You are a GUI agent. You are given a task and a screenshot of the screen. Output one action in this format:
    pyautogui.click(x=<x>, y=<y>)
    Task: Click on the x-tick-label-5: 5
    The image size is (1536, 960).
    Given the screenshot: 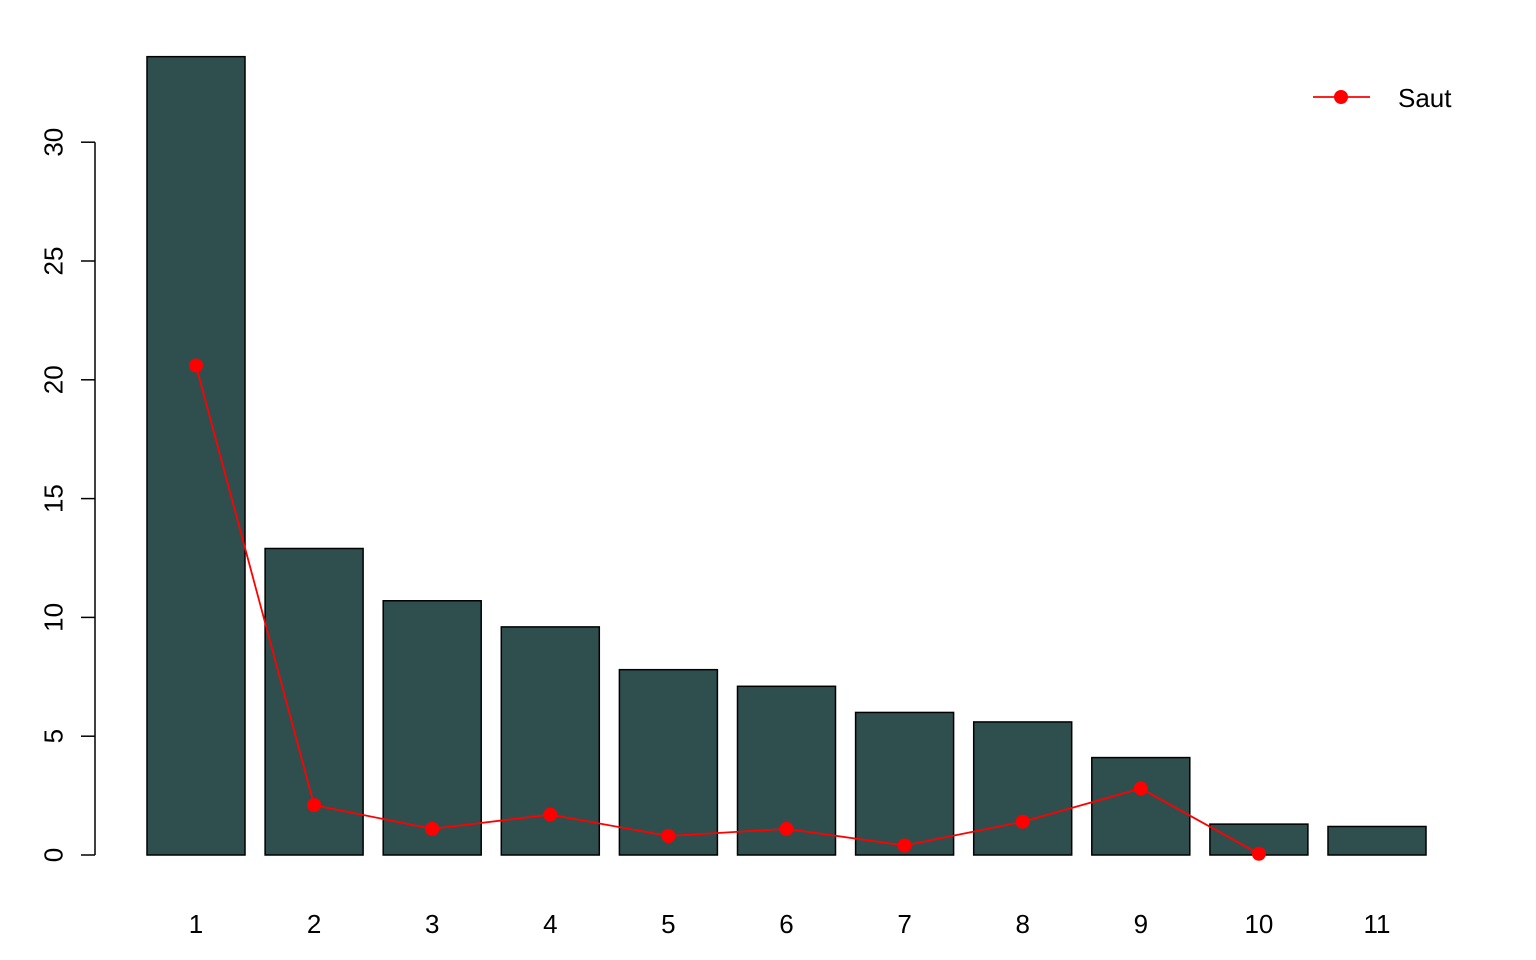 What is the action you would take?
    pyautogui.click(x=668, y=924)
    